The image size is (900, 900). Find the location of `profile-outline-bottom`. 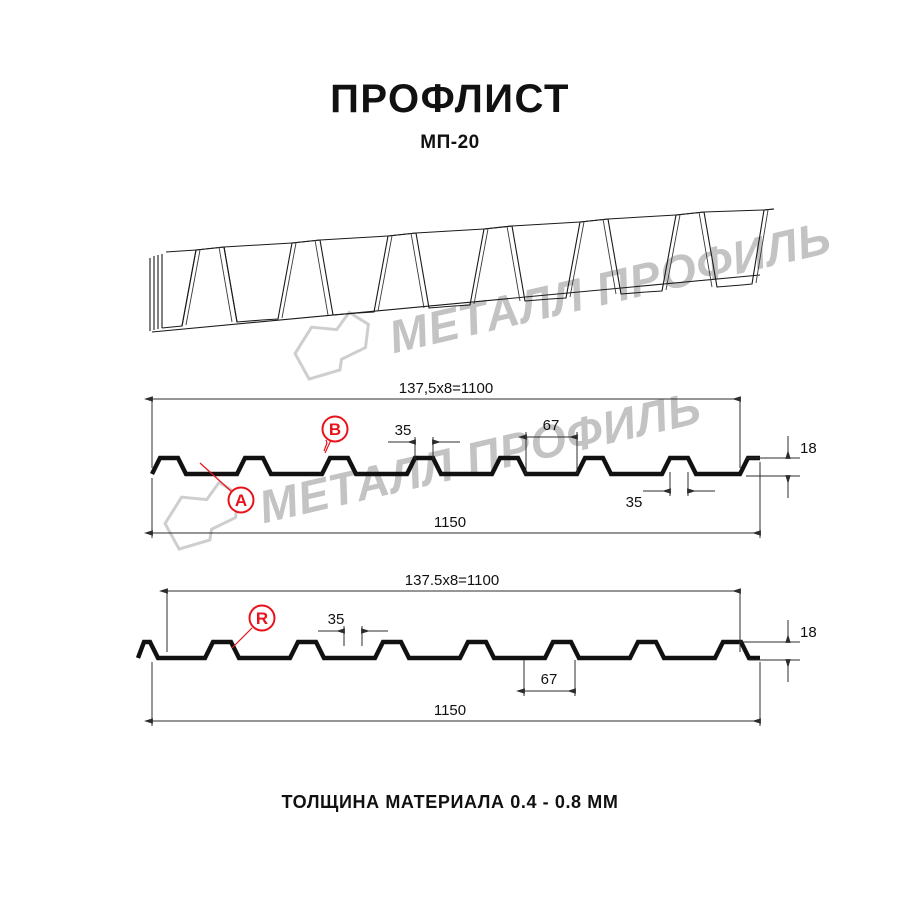

profile-outline-bottom is located at coordinates (447, 650).